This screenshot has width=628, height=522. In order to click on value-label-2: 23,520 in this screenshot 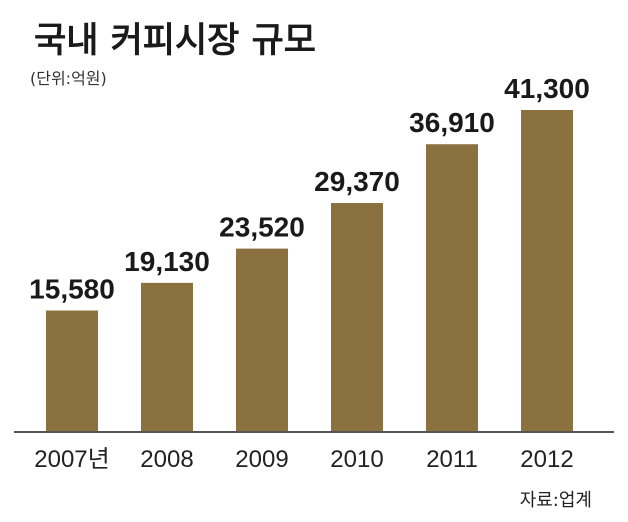, I will do `click(262, 227)`.